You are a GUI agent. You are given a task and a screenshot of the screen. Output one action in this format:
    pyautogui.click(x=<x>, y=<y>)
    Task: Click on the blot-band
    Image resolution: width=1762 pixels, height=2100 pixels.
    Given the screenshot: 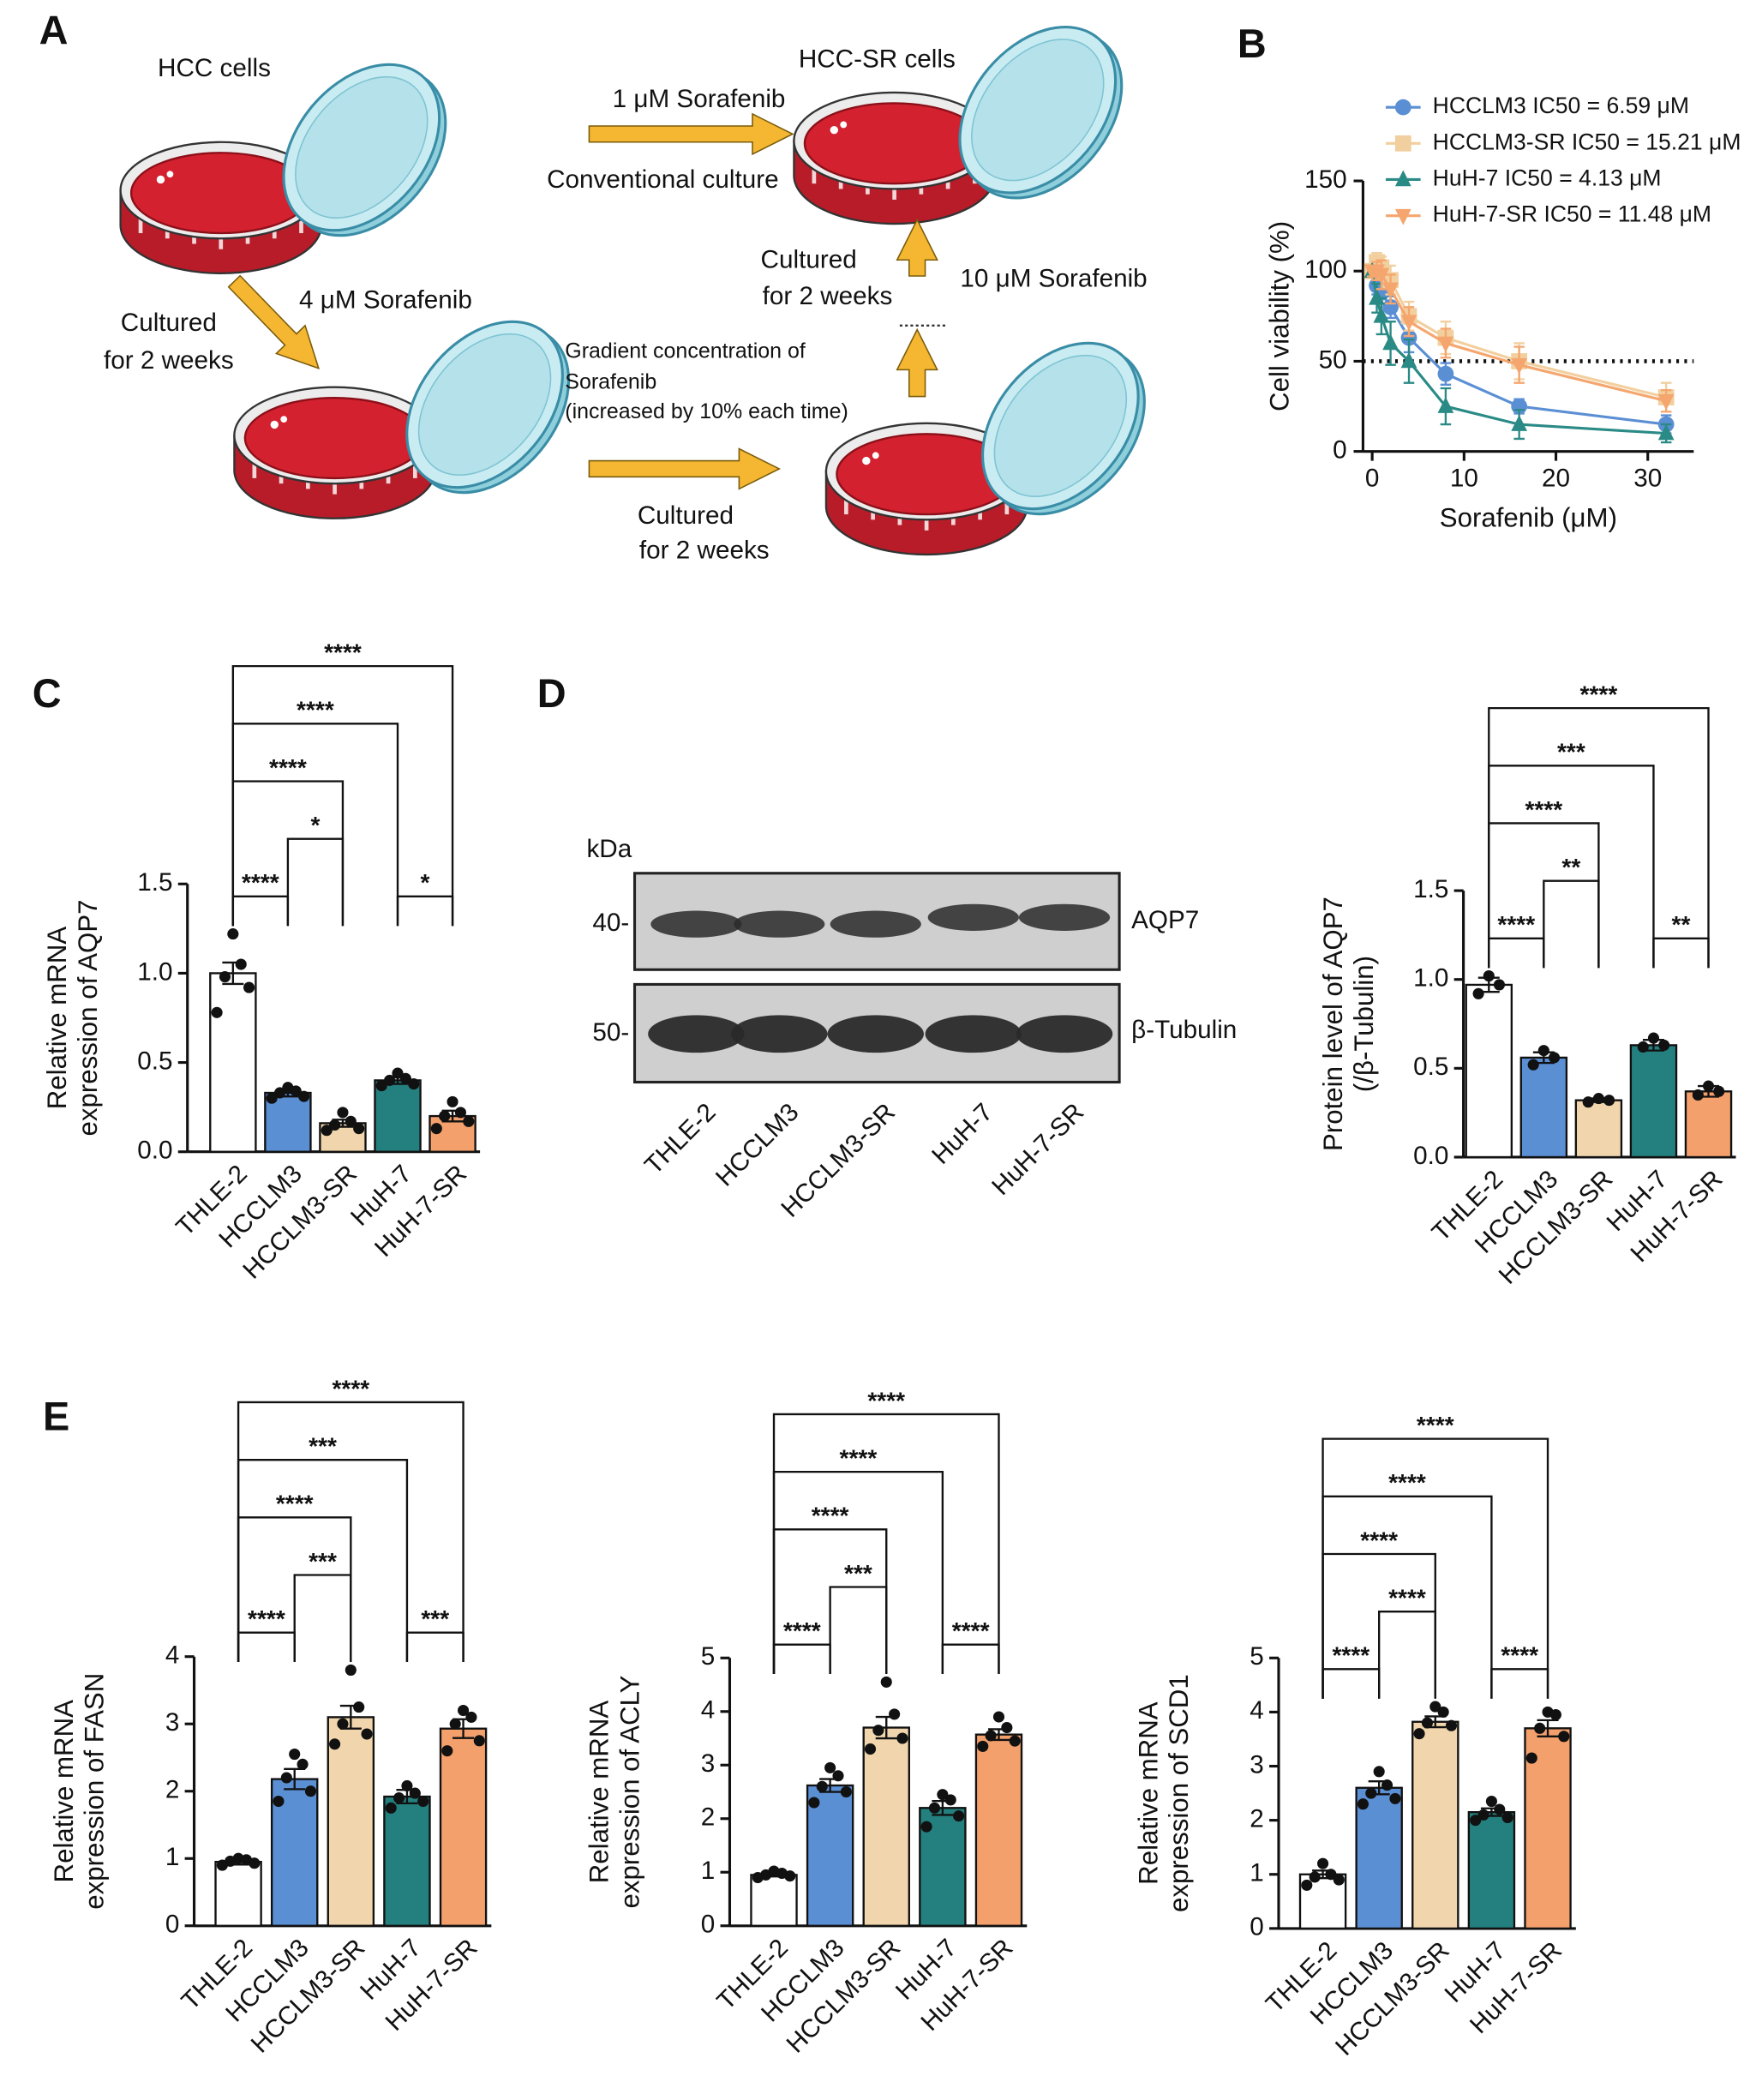 What is the action you would take?
    pyautogui.click(x=696, y=924)
    